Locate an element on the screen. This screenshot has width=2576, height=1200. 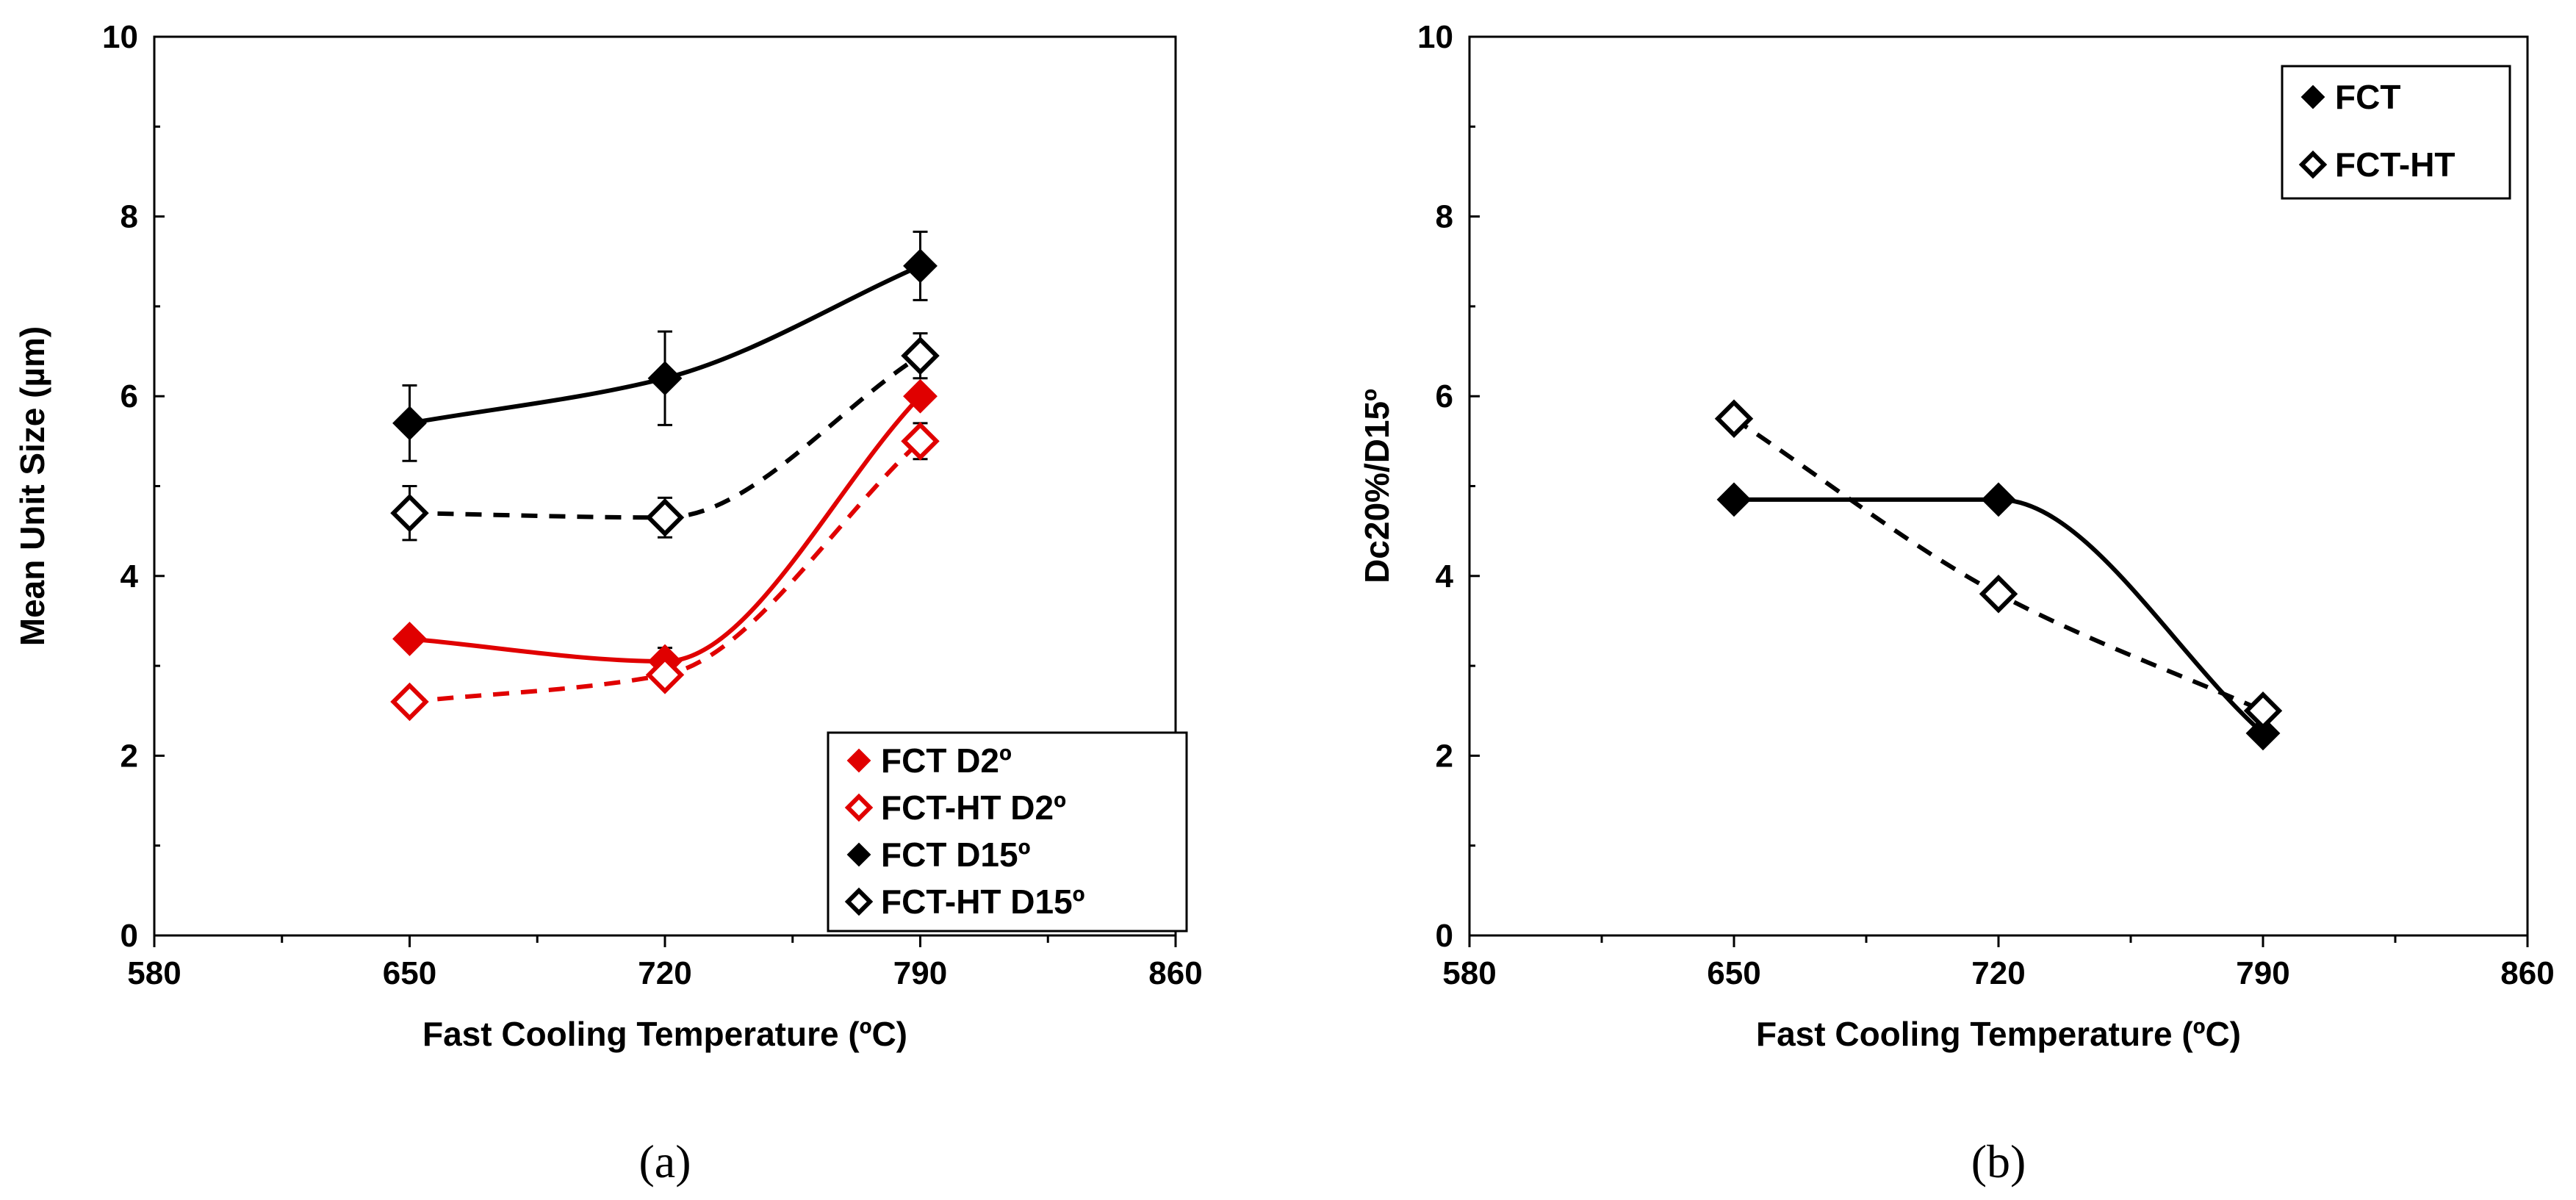
y-axis-title: Dc20%/D15º is located at coordinates (1377, 486).